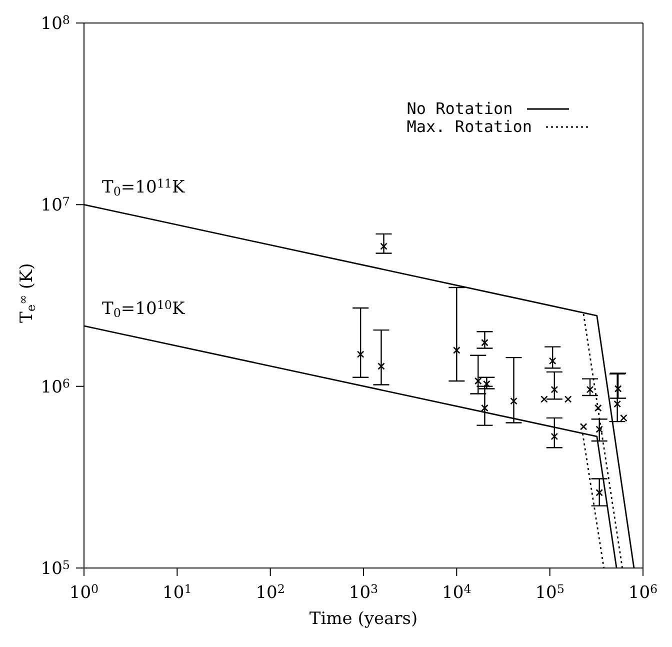 This screenshot has width=672, height=647. I want to click on x-tick-label: 10$^{0}$, so click(84, 592).